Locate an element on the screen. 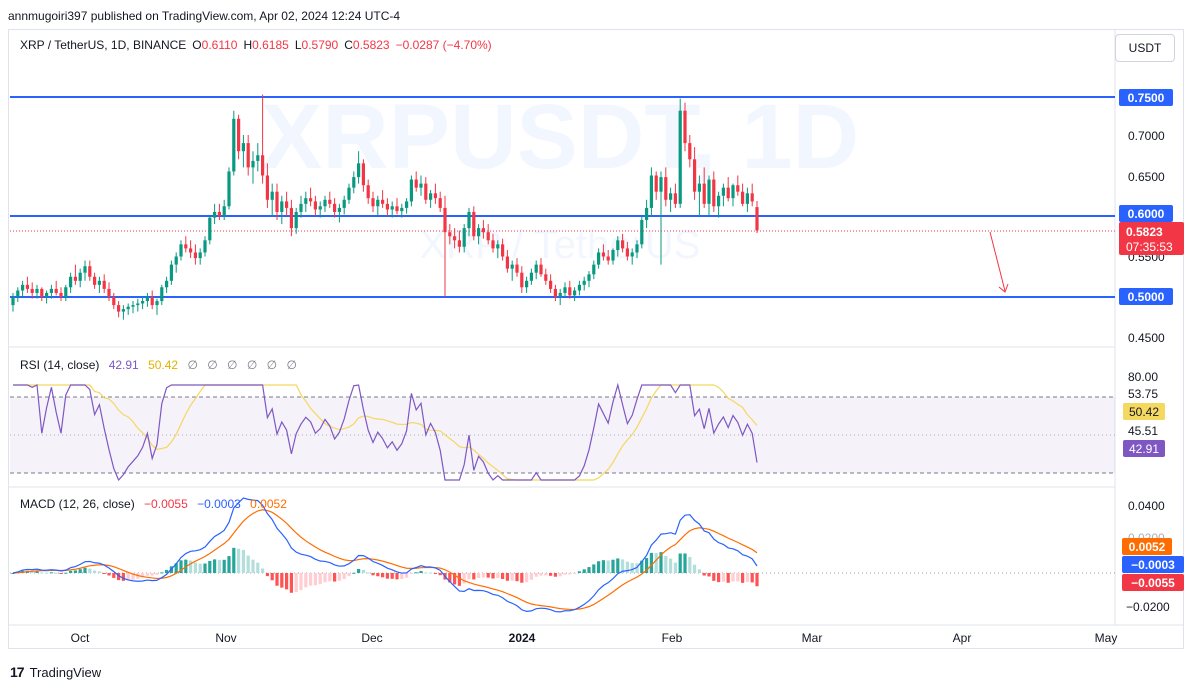  price-tick: 0.4500 is located at coordinates (1146, 338).